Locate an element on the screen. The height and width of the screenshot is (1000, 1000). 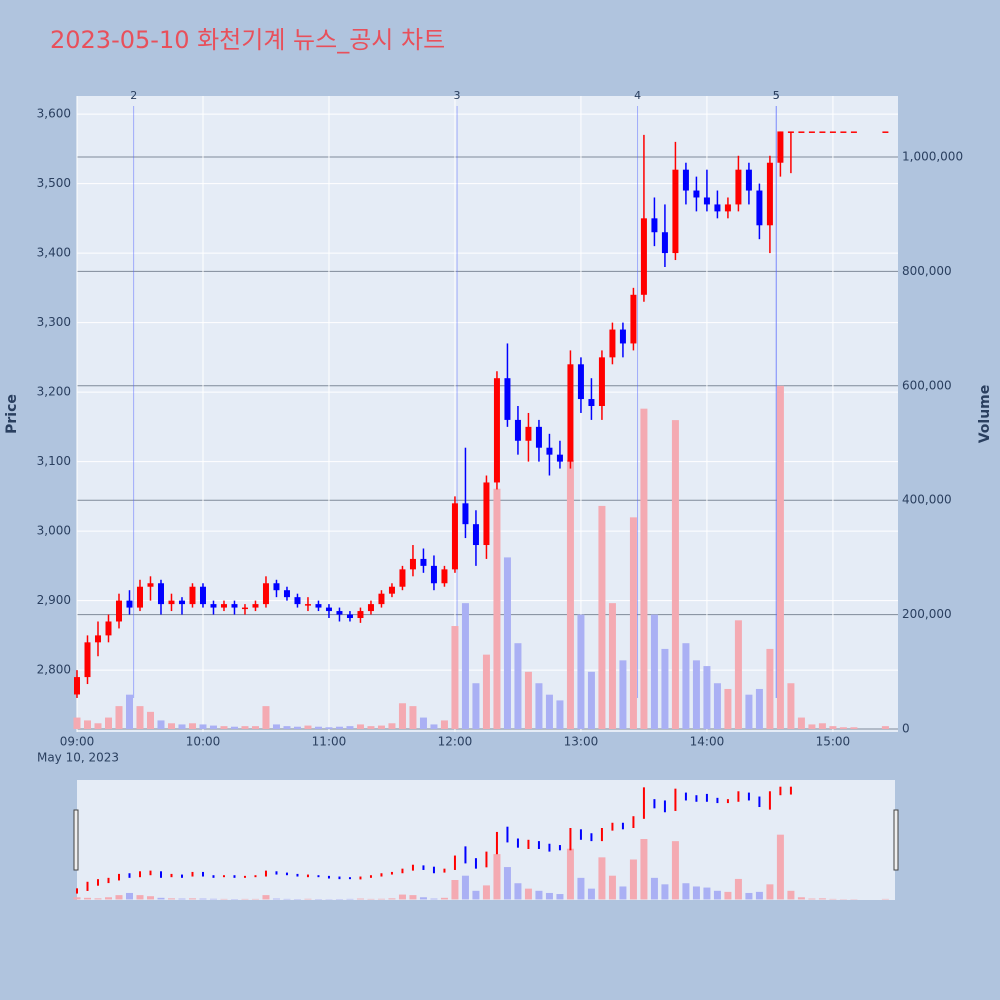
news-label: 5 is located at coordinates (776, 95).